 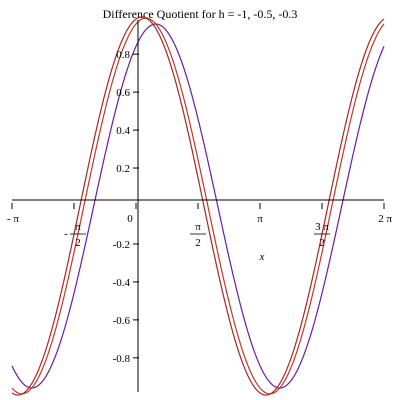 I want to click on y-tick-label: -0.6, so click(x=122, y=321).